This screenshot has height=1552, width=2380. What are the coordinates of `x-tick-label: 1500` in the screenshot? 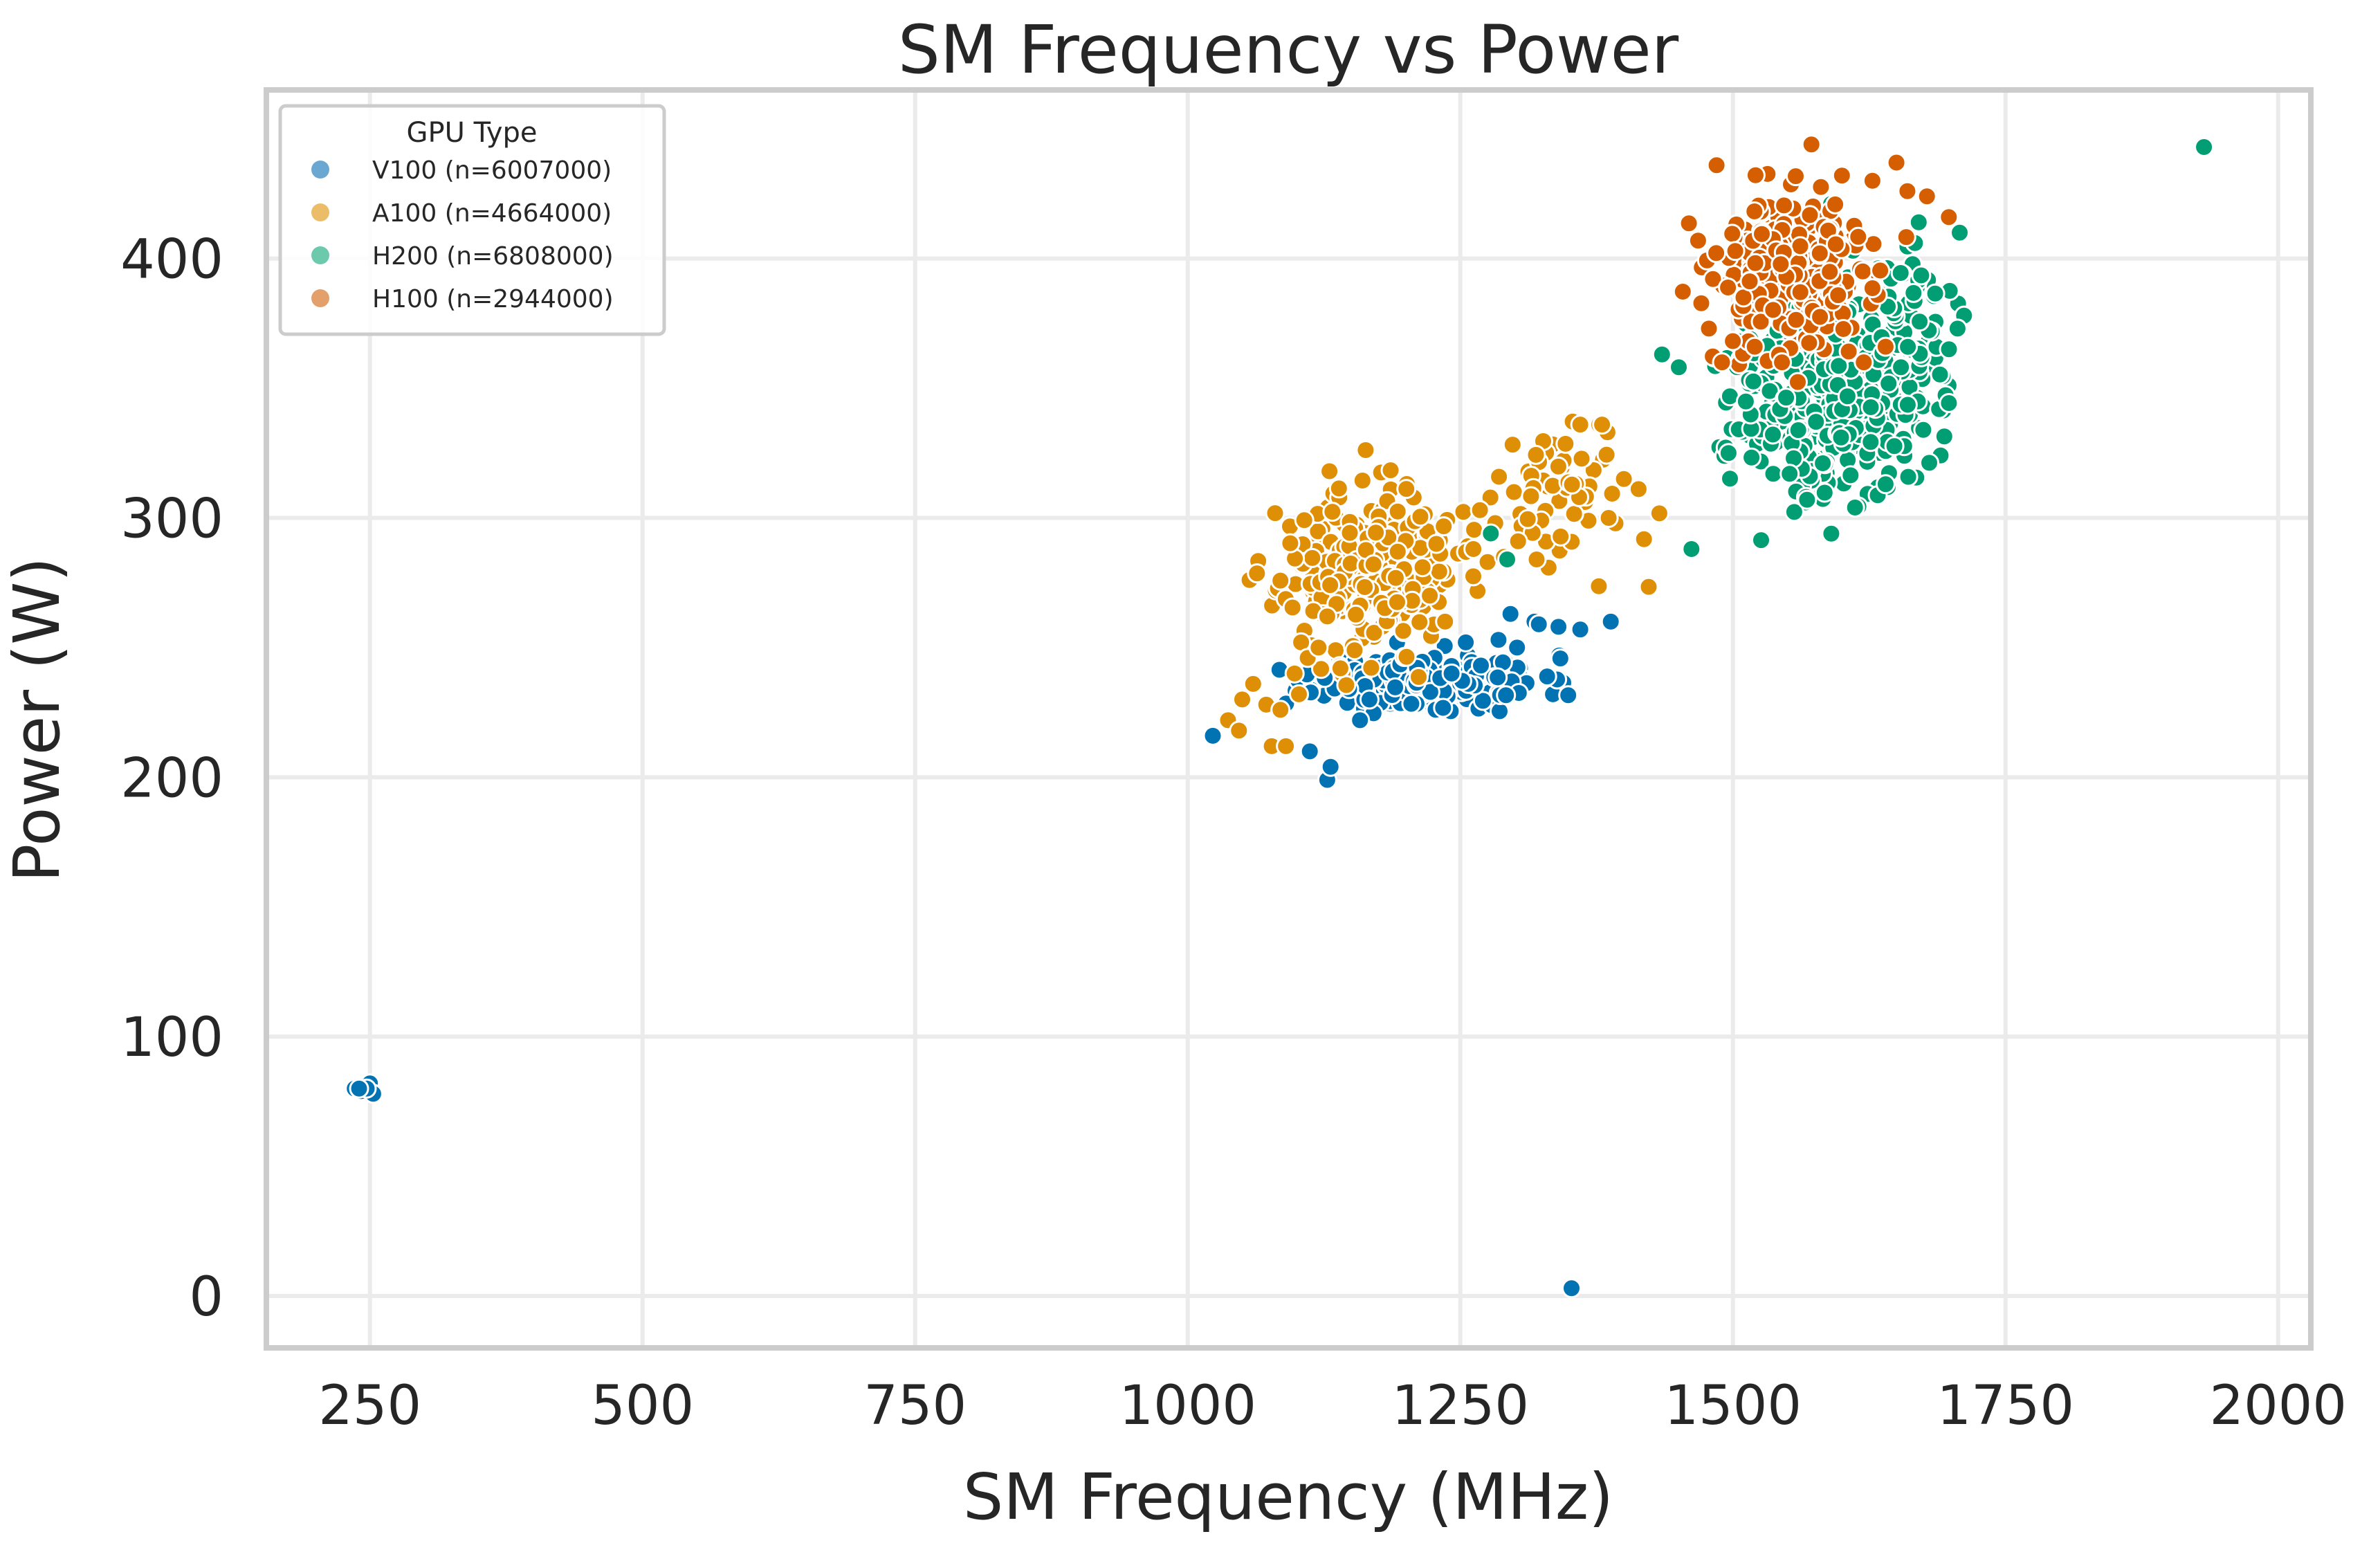 It's located at (1733, 1406).